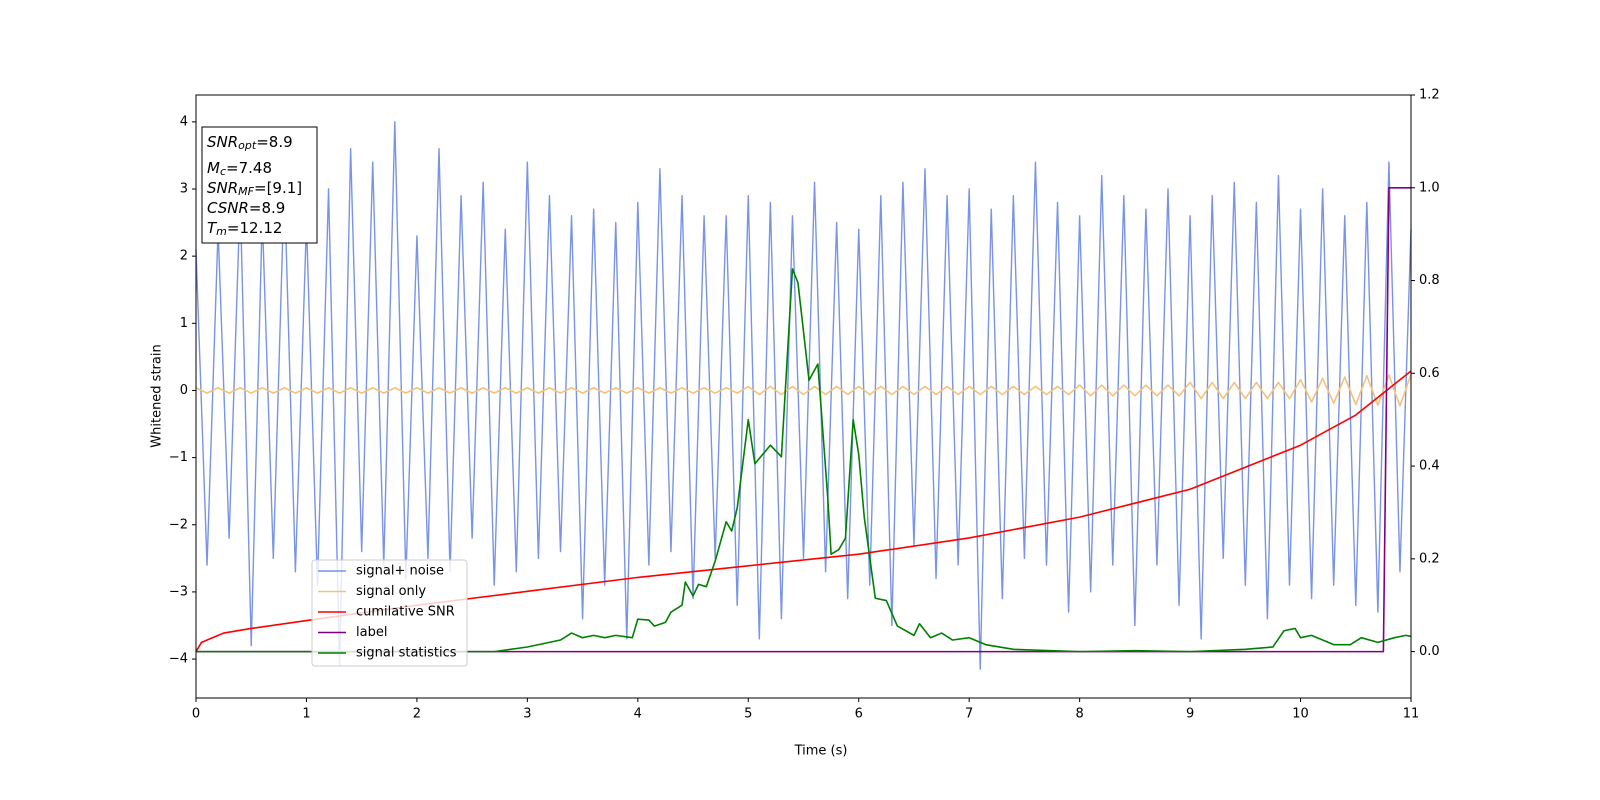 Image resolution: width=1600 pixels, height=800 pixels. I want to click on annotation-box, so click(259, 185).